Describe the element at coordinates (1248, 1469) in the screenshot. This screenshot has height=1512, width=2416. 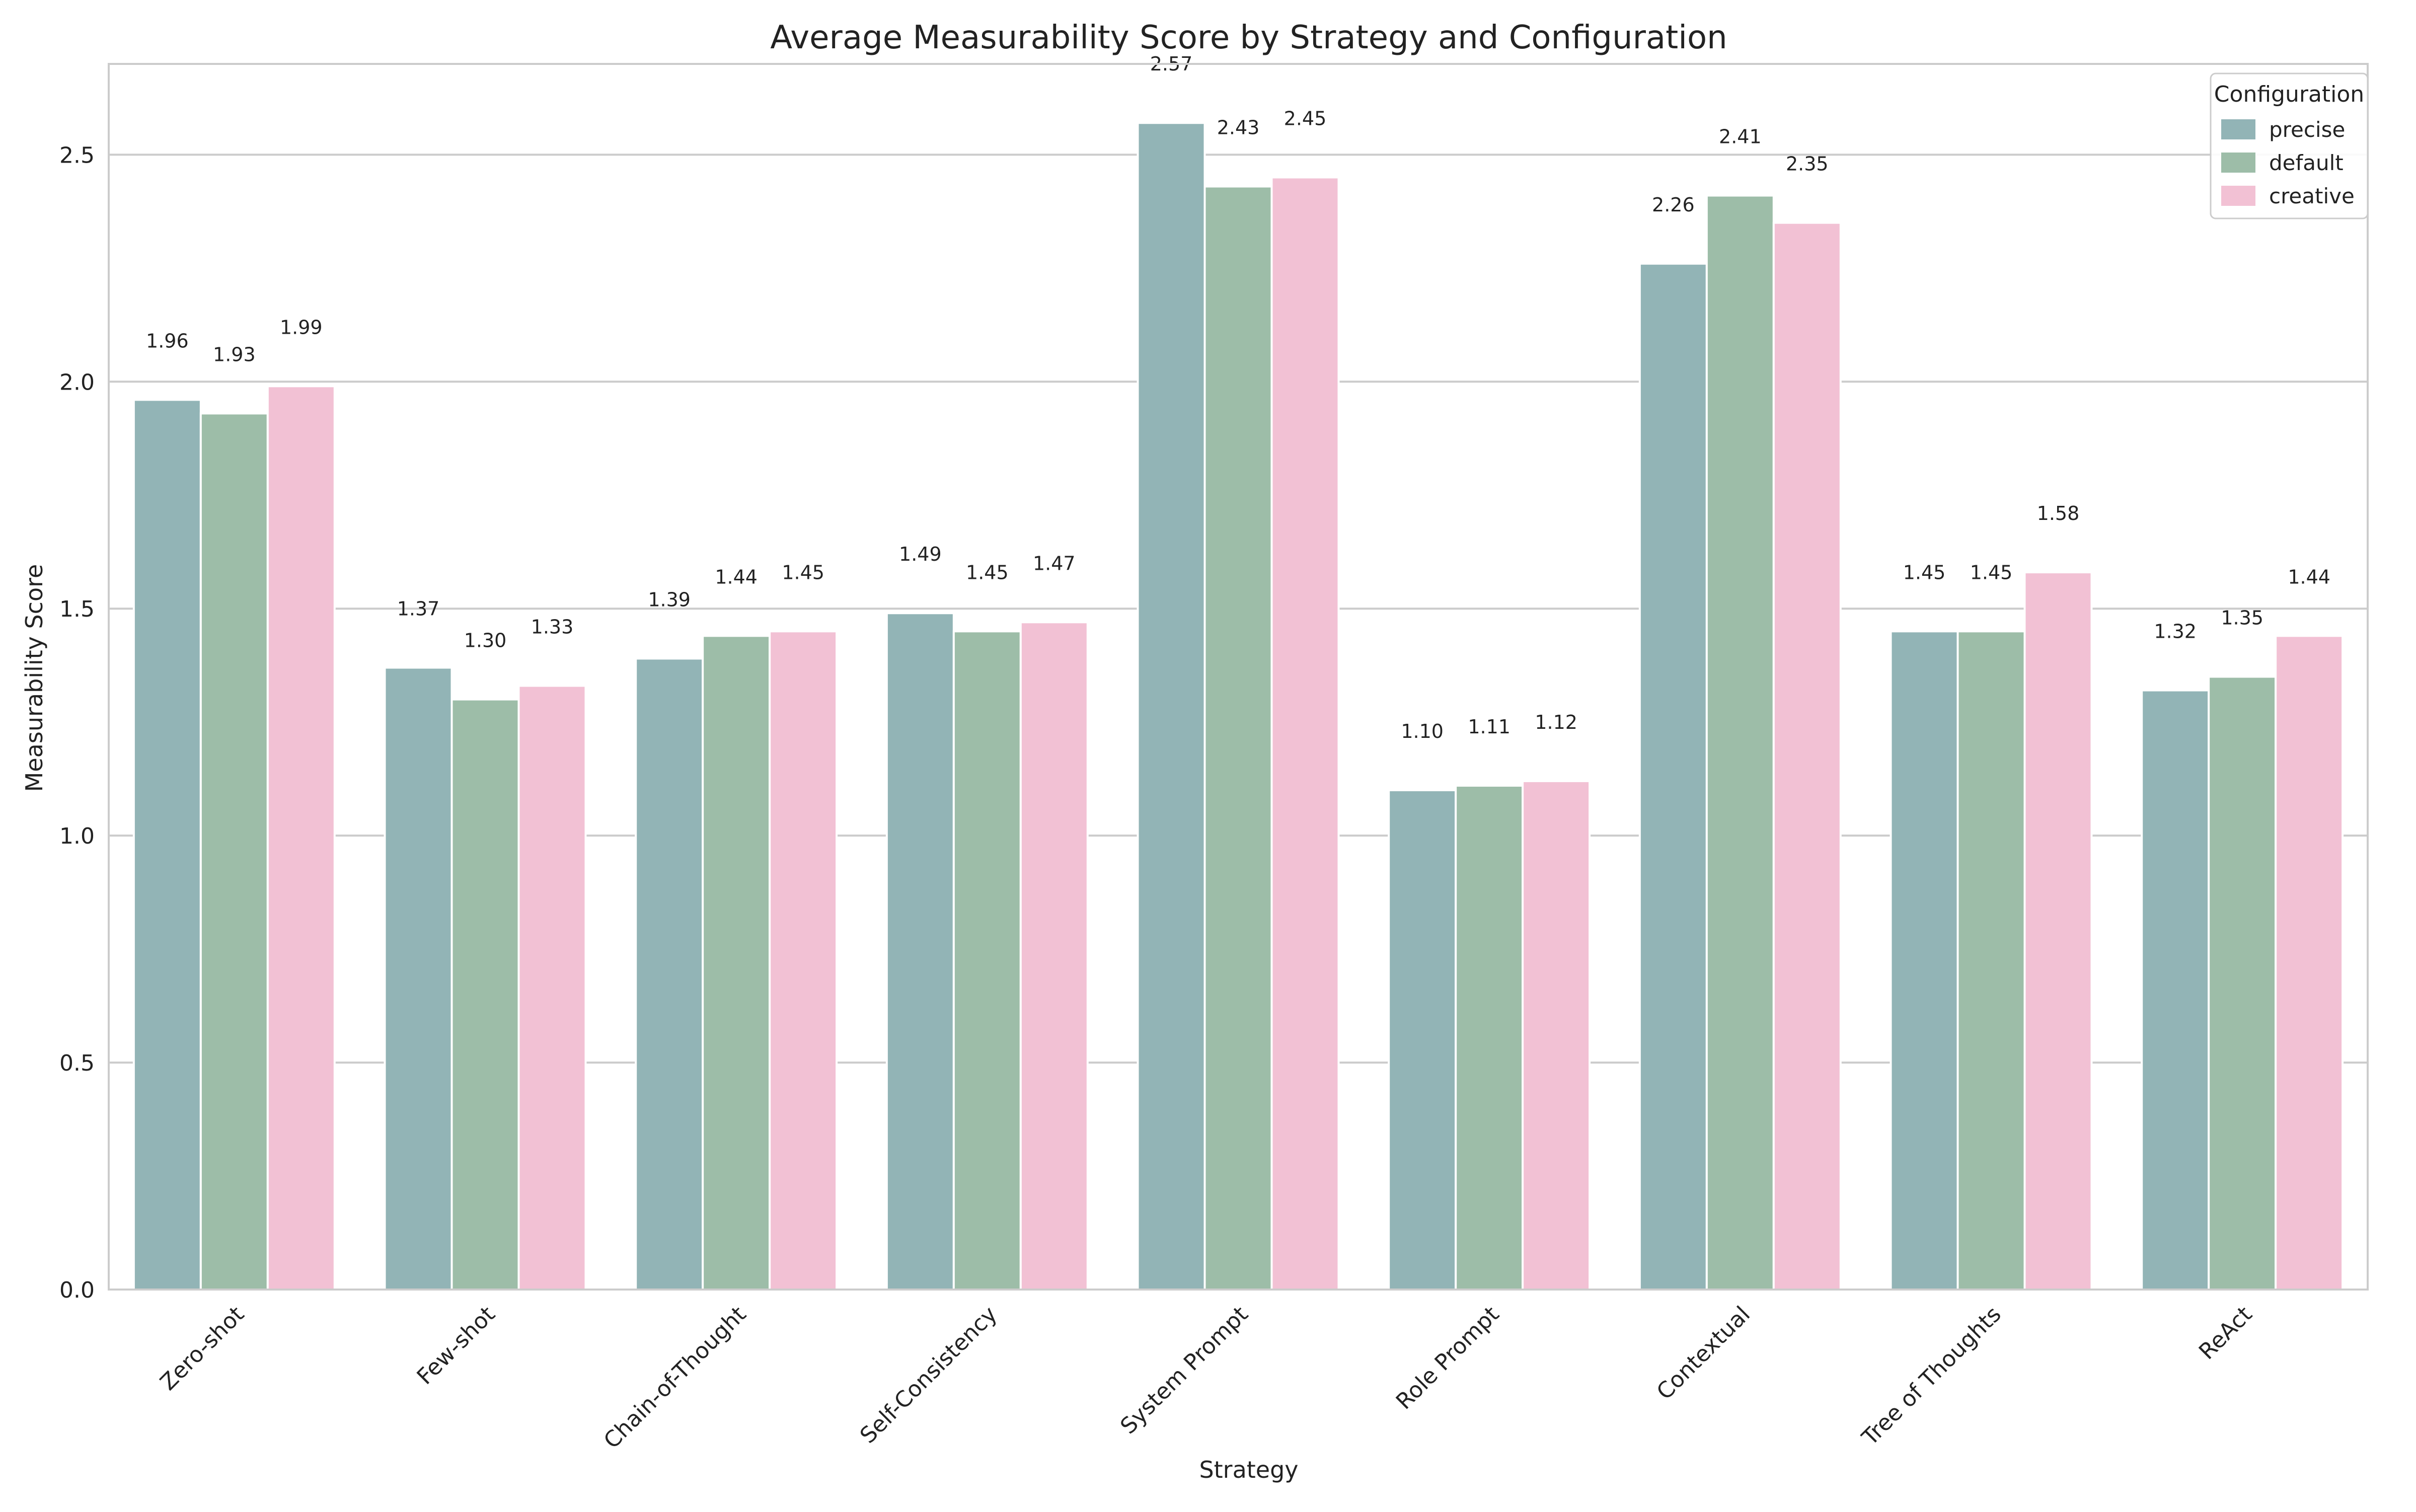
I see `x-axis-label: Strategy` at that location.